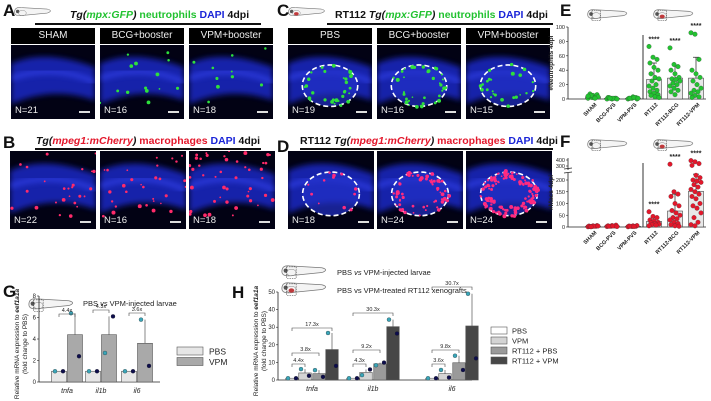 Image resolution: width=711 pixels, height=401 pixels. Describe the element at coordinates (560, 167) in the screenshot. I see `tick-label: 300` at that location.